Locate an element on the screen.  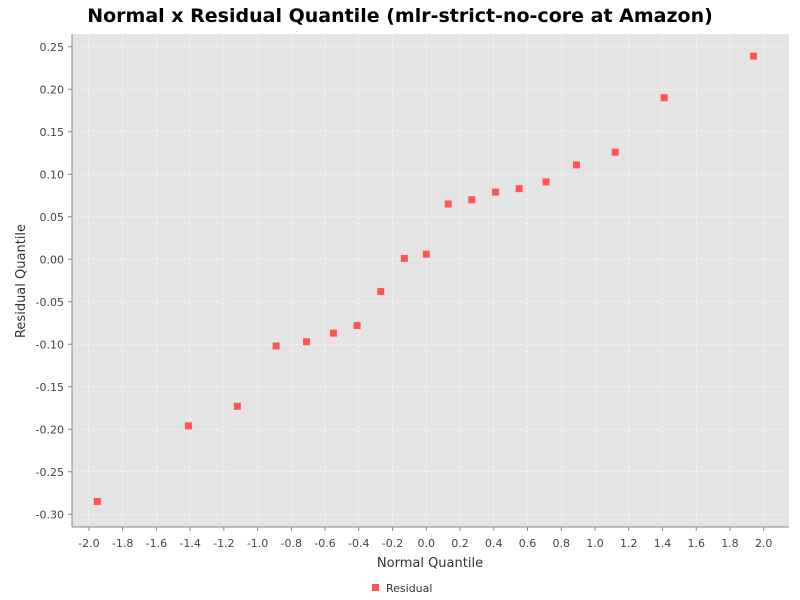
x-tick-label: -1.8 is located at coordinates (122, 543).